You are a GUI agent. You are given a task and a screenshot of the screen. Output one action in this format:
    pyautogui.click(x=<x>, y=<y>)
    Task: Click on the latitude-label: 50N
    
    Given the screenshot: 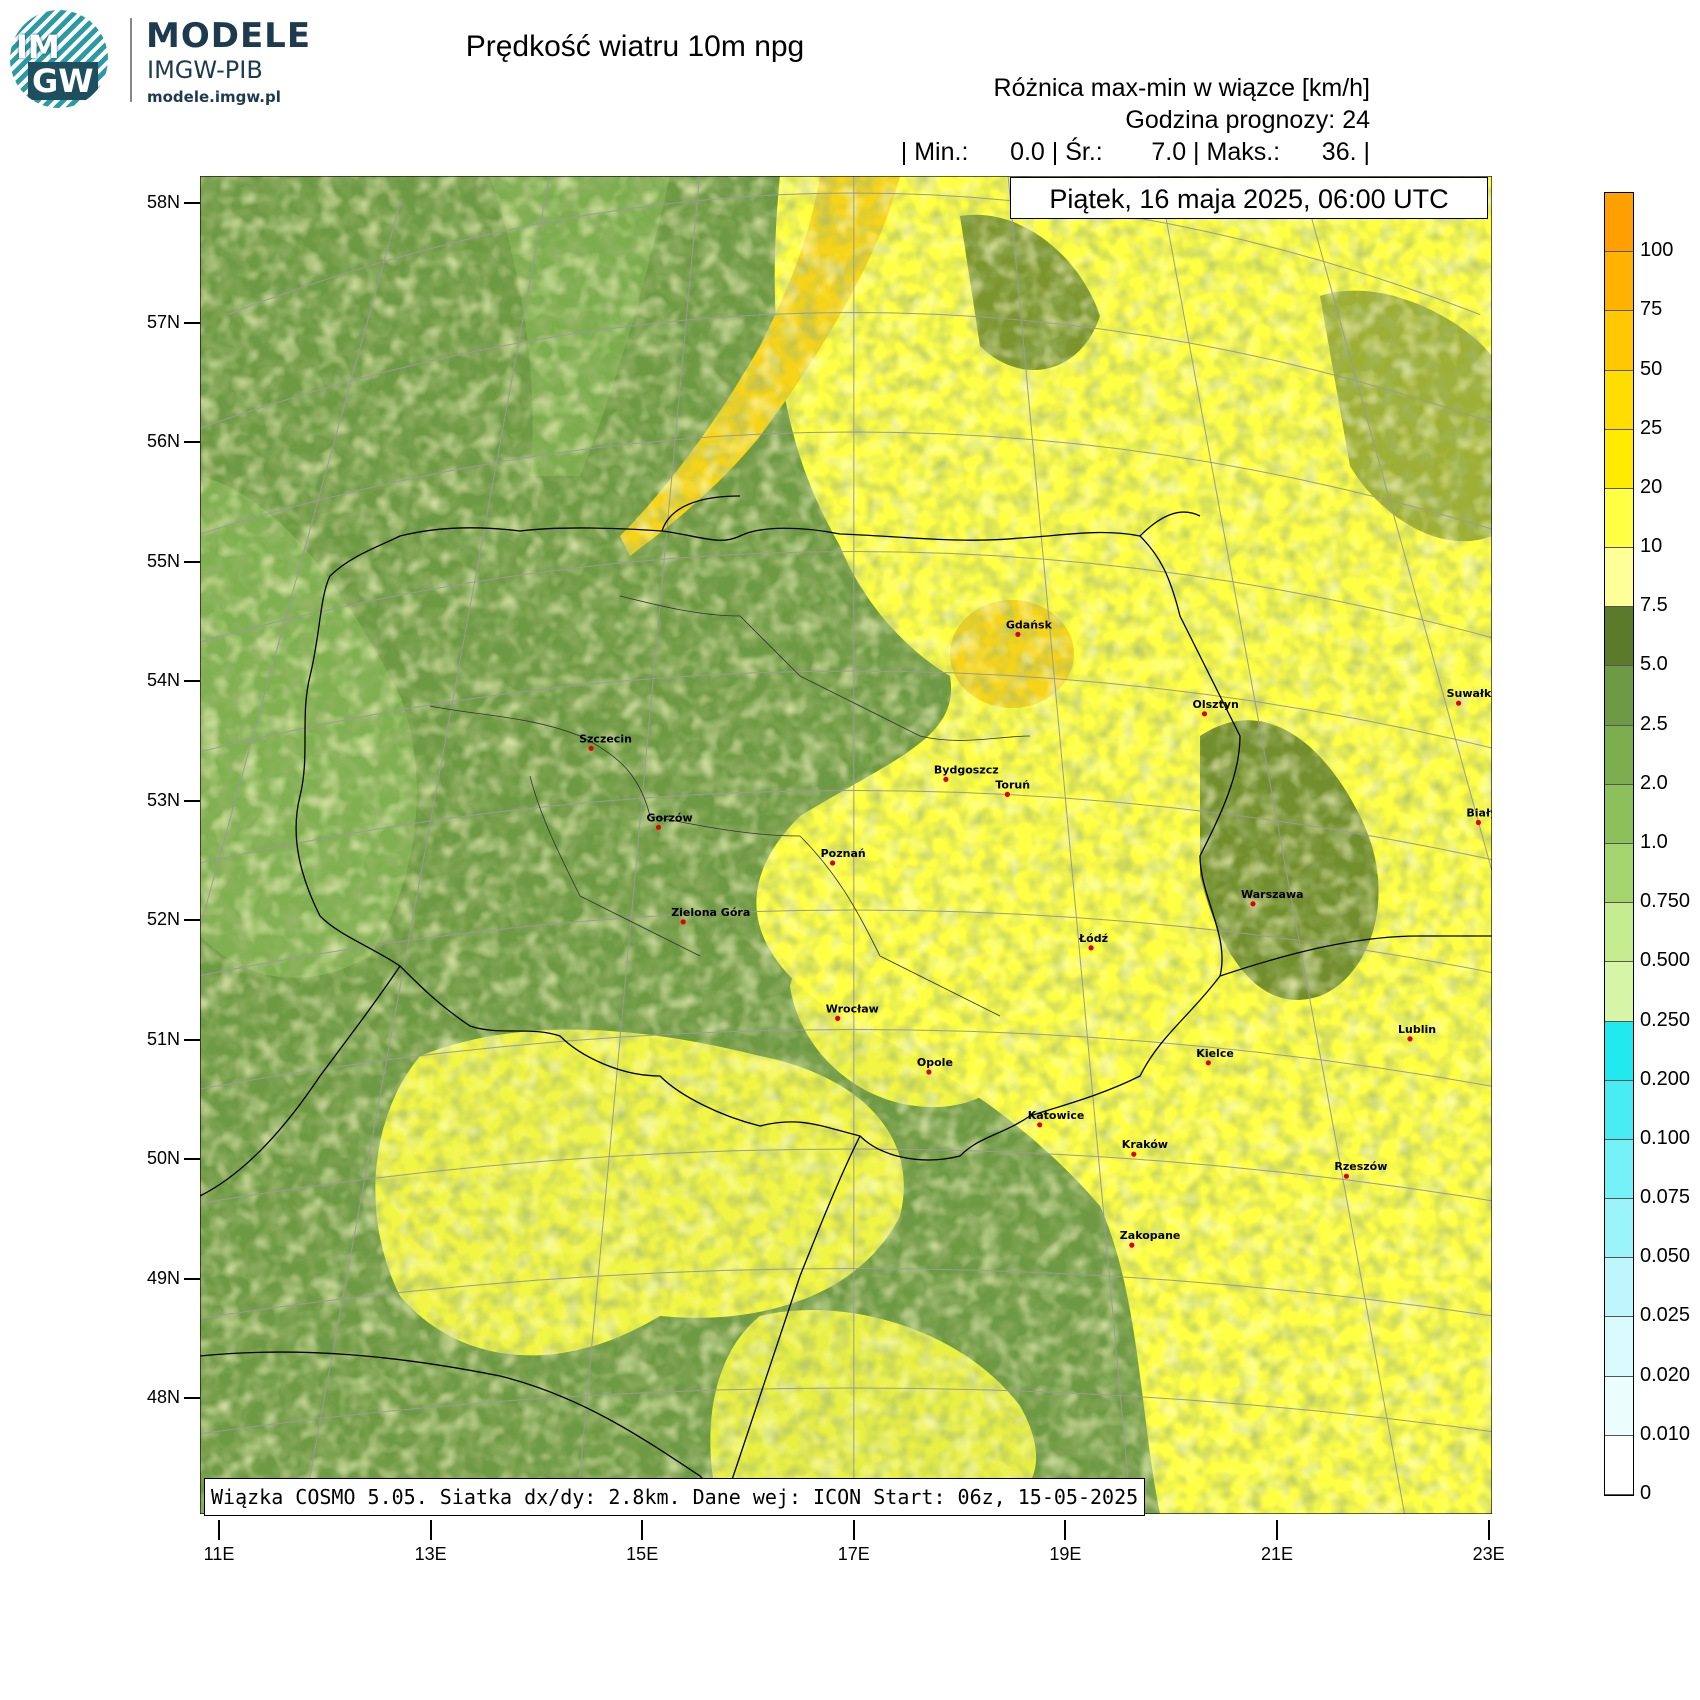 What is the action you would take?
    pyautogui.click(x=163, y=1158)
    